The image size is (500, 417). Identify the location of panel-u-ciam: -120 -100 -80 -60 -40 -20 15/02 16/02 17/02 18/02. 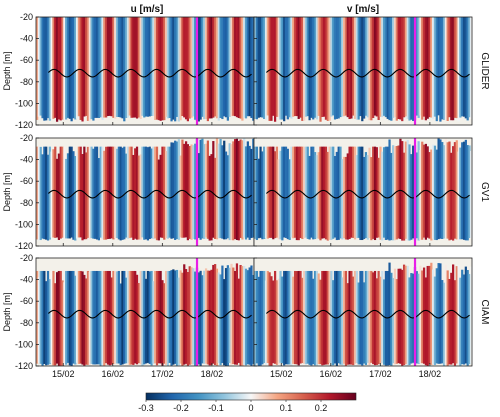
(135, 316).